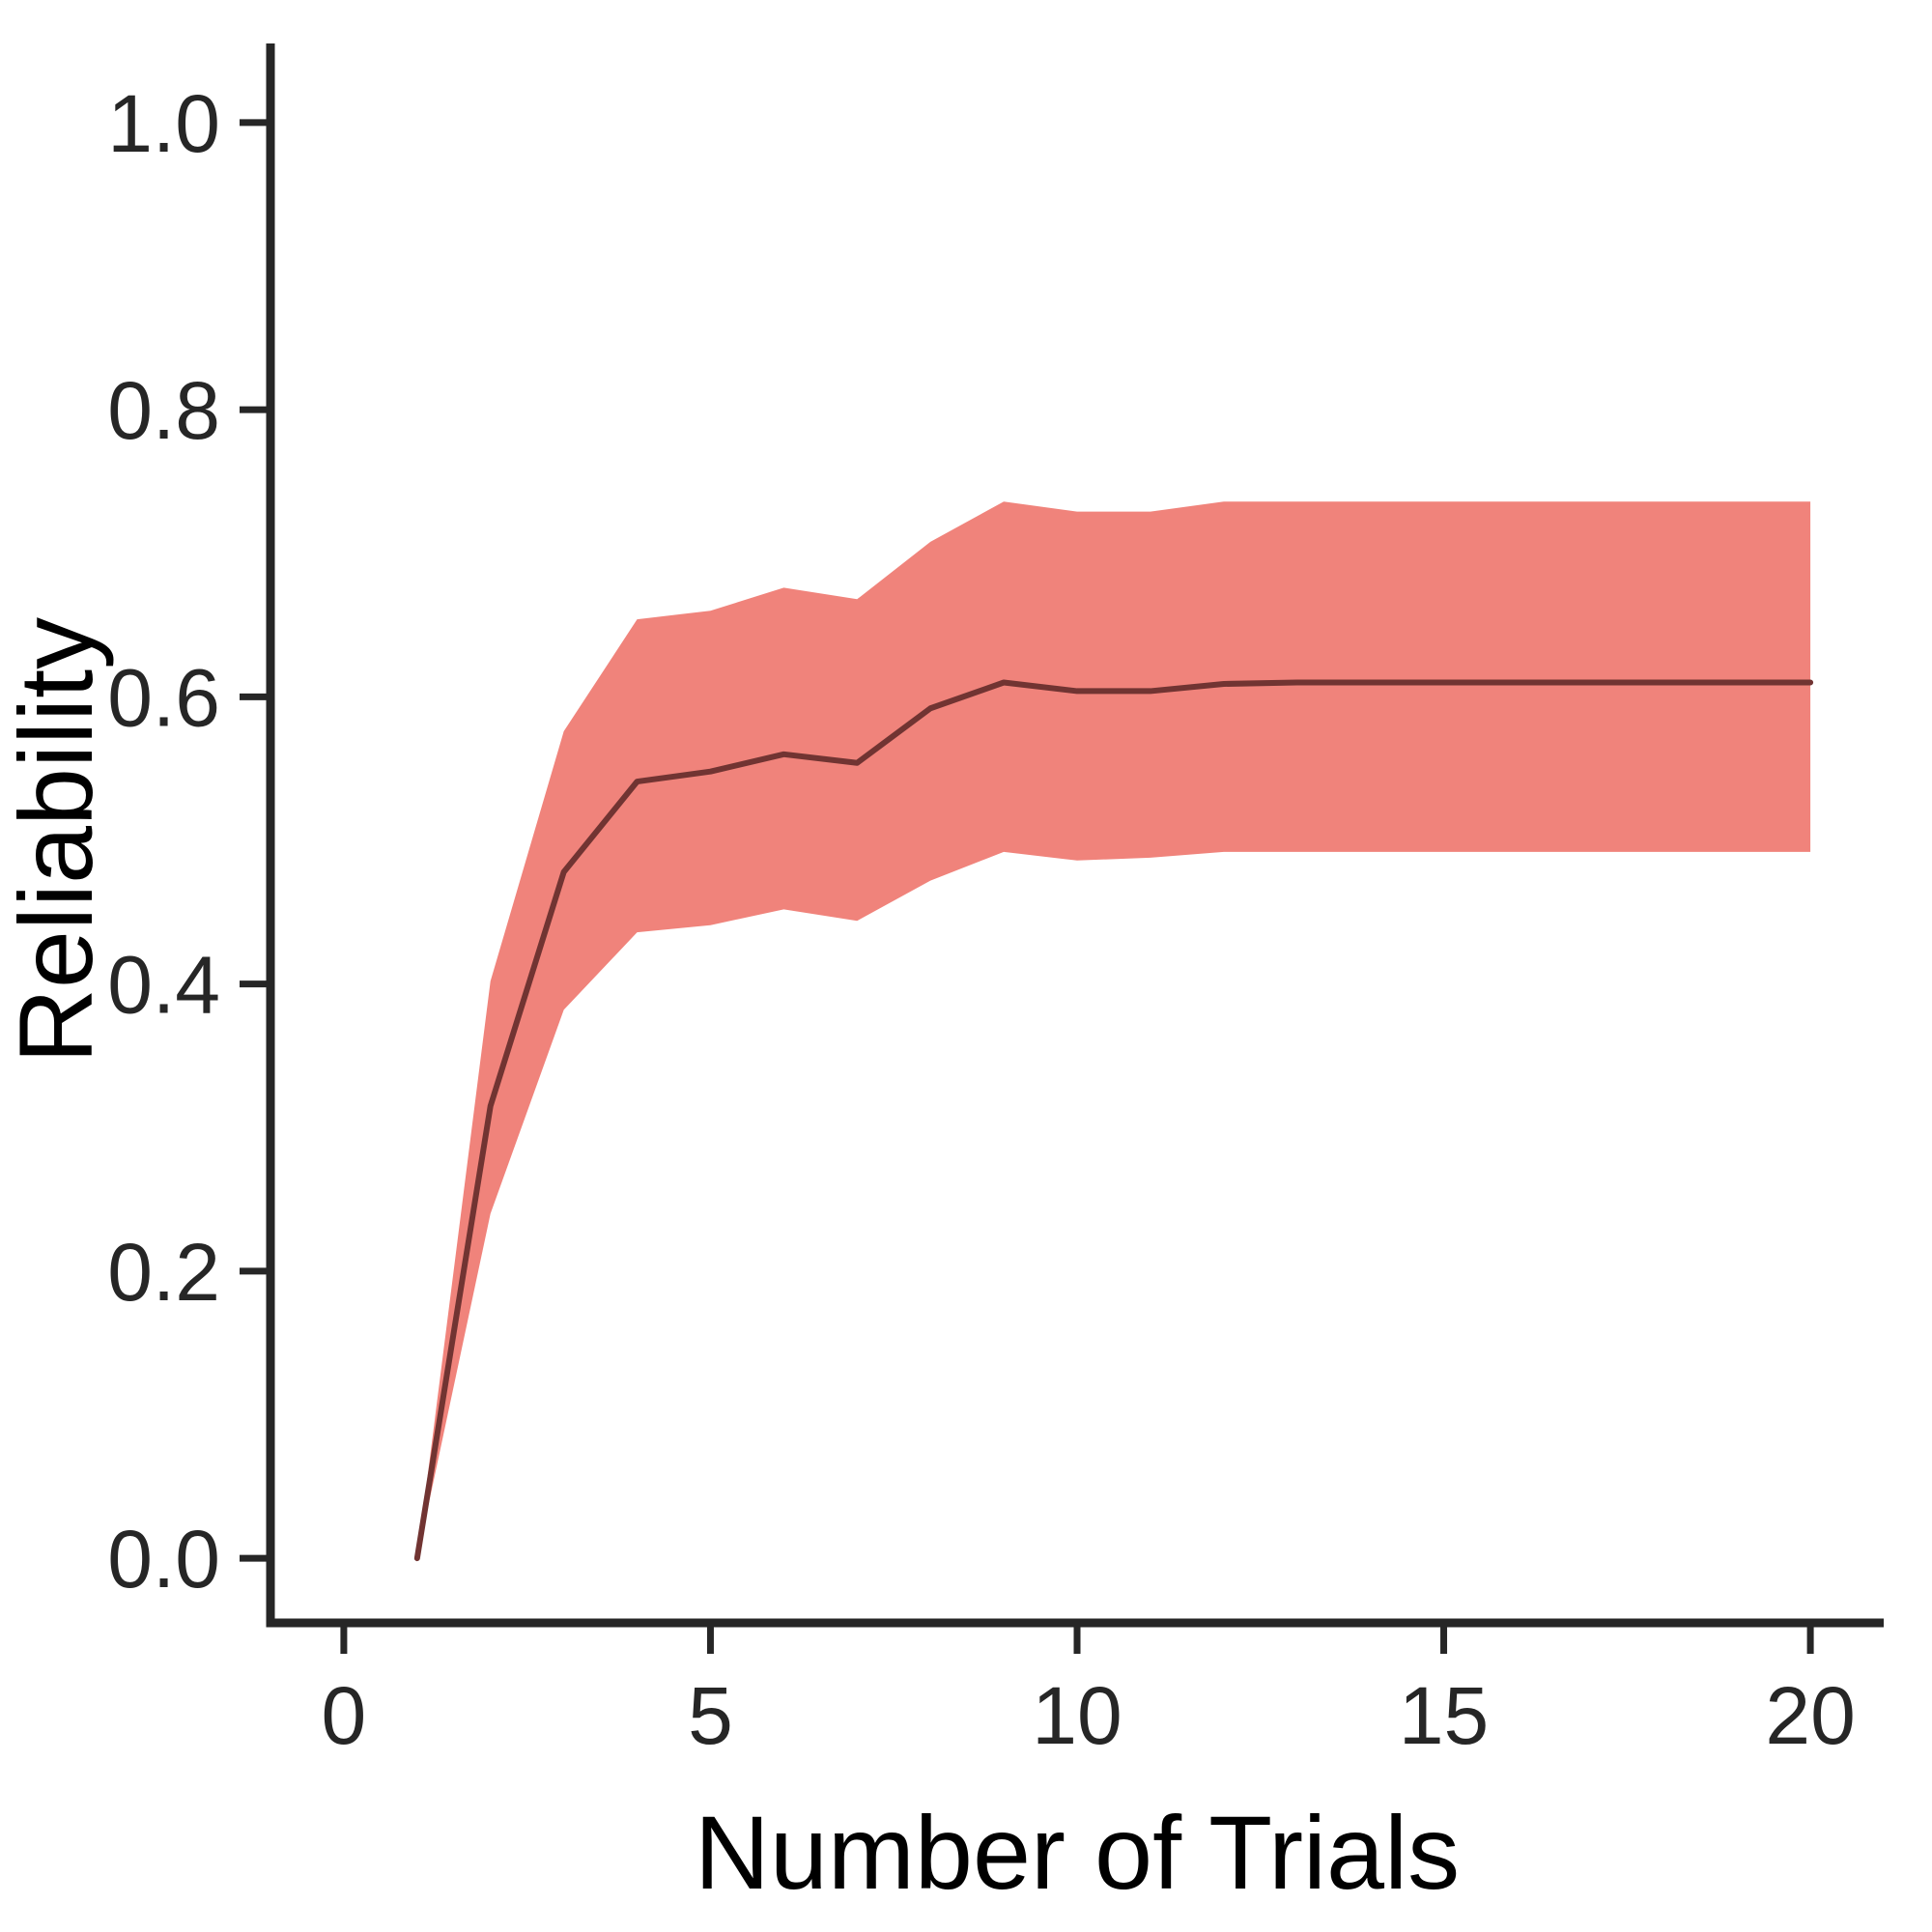 Image resolution: width=1932 pixels, height=1932 pixels. Describe the element at coordinates (163, 1272) in the screenshot. I see `y-tick-label: 0.2` at that location.